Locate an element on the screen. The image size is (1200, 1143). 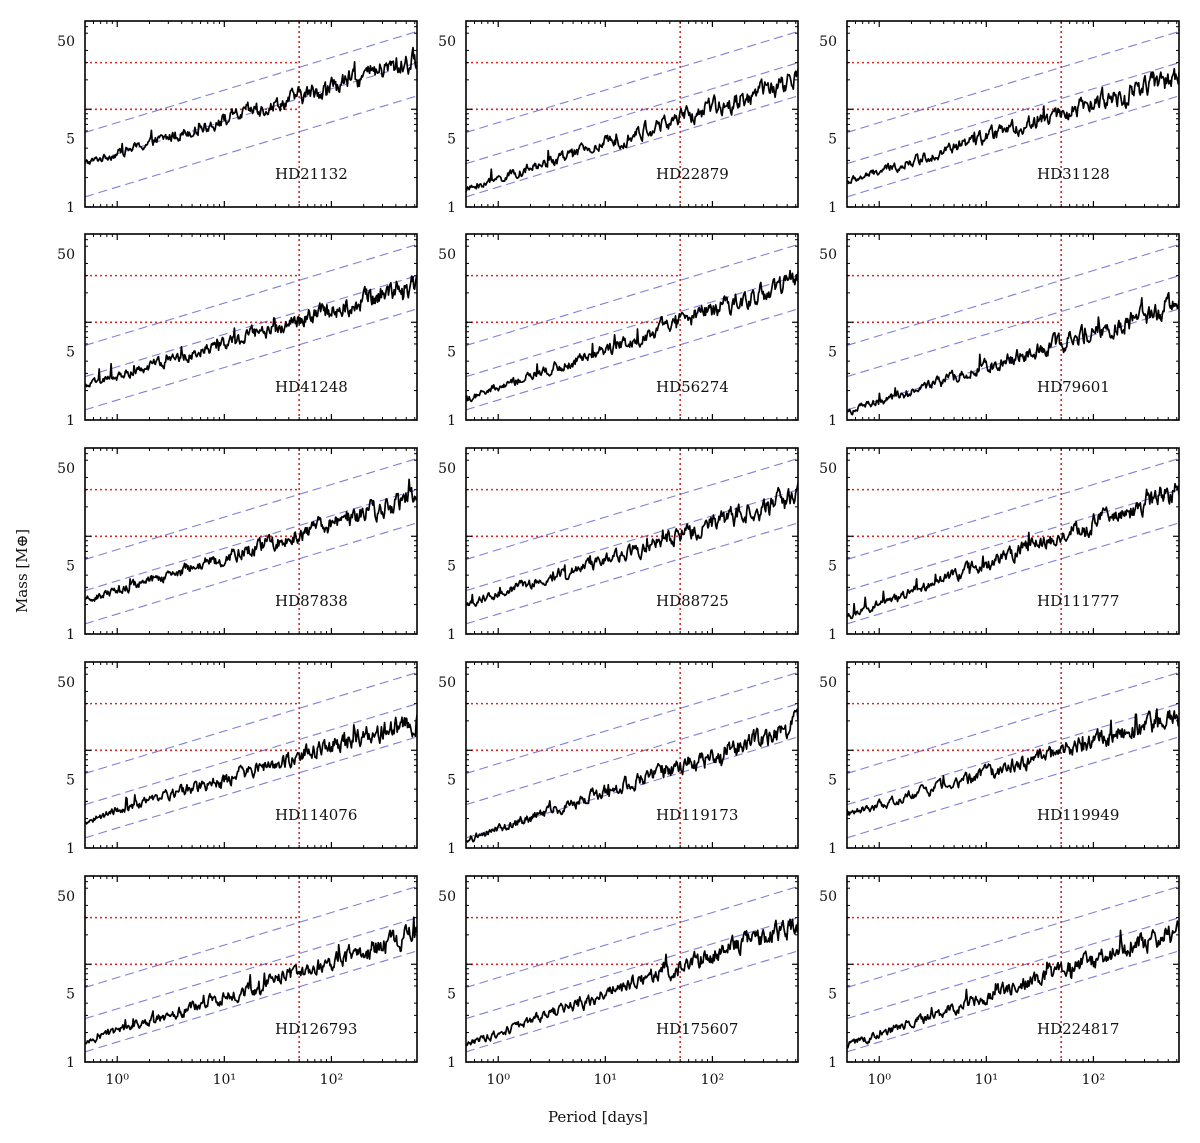
panel-star-label: HD224817 is located at coordinates (1078, 1029).